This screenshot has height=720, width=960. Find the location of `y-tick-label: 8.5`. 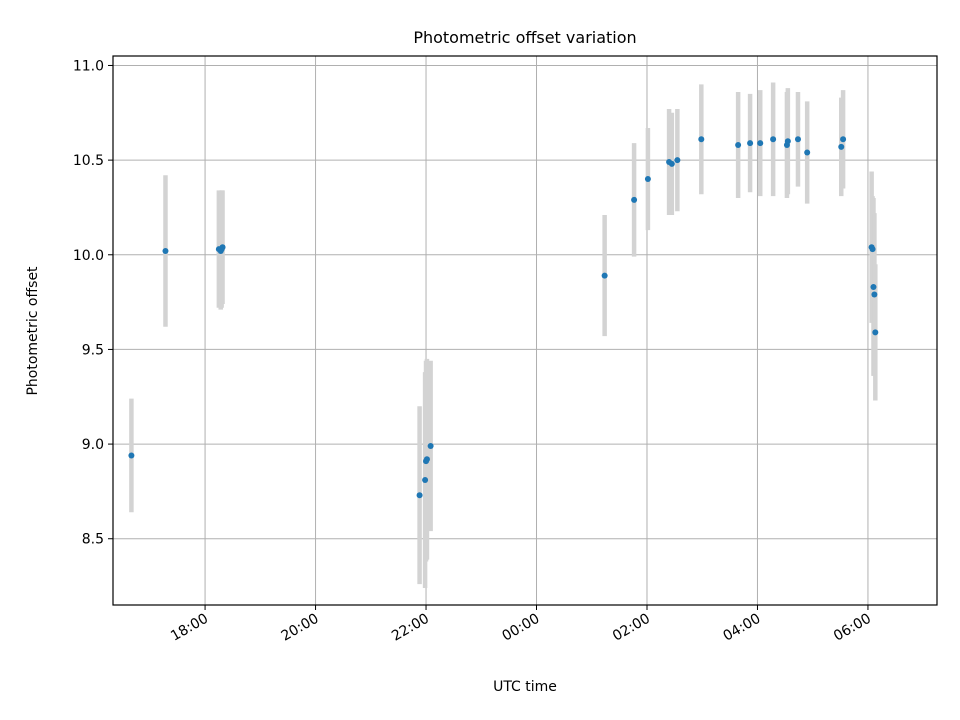

y-tick-label: 8.5 is located at coordinates (93, 540).